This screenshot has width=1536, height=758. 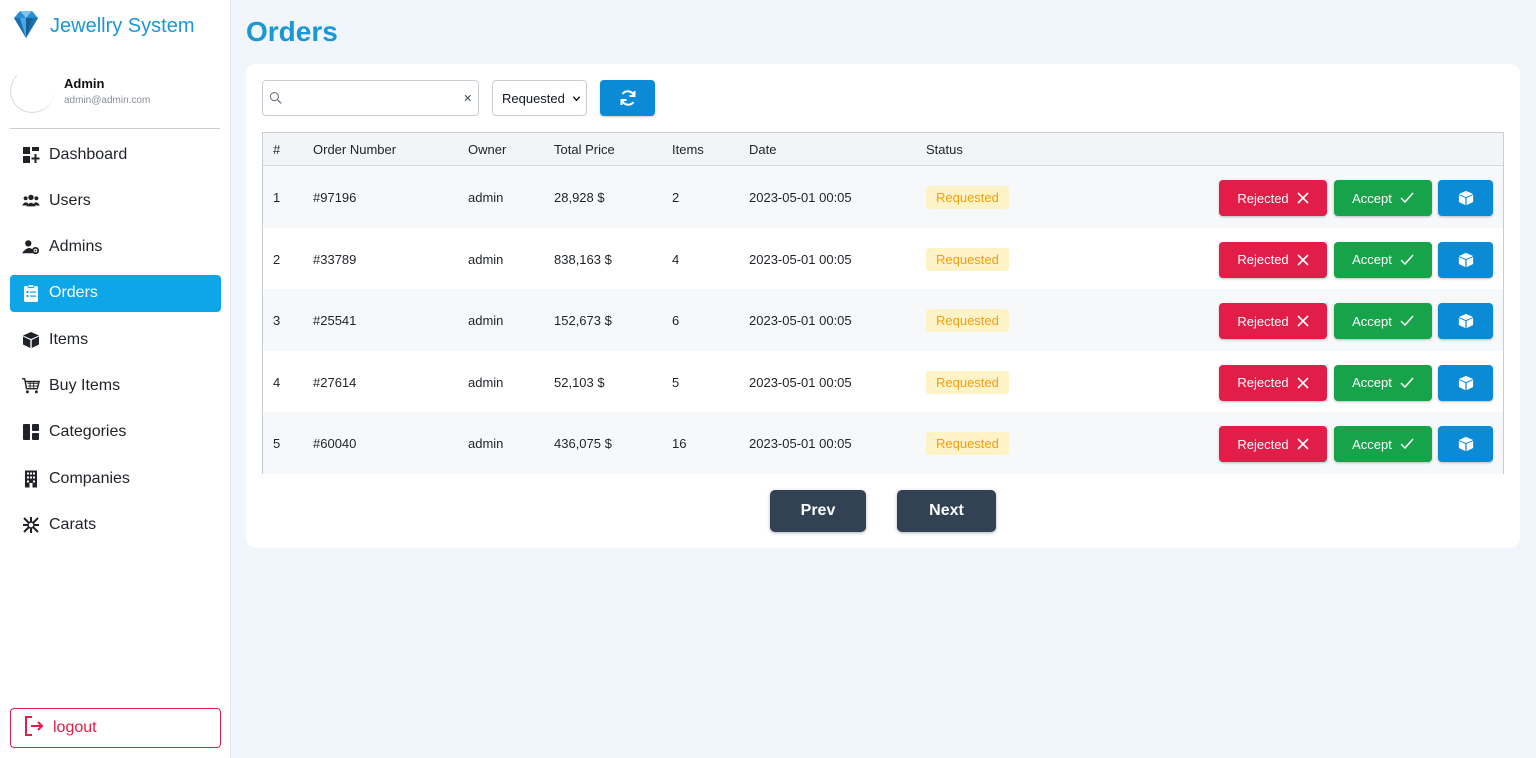 What do you see at coordinates (32, 91) in the screenshot?
I see `avatar` at bounding box center [32, 91].